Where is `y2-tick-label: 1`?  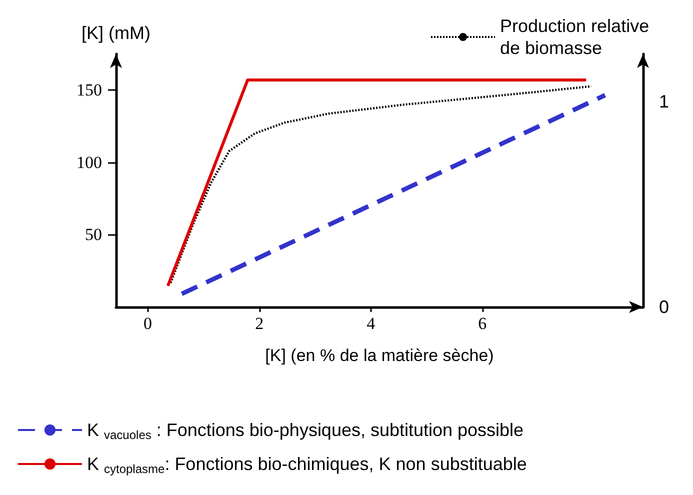 y2-tick-label: 1 is located at coordinates (664, 101).